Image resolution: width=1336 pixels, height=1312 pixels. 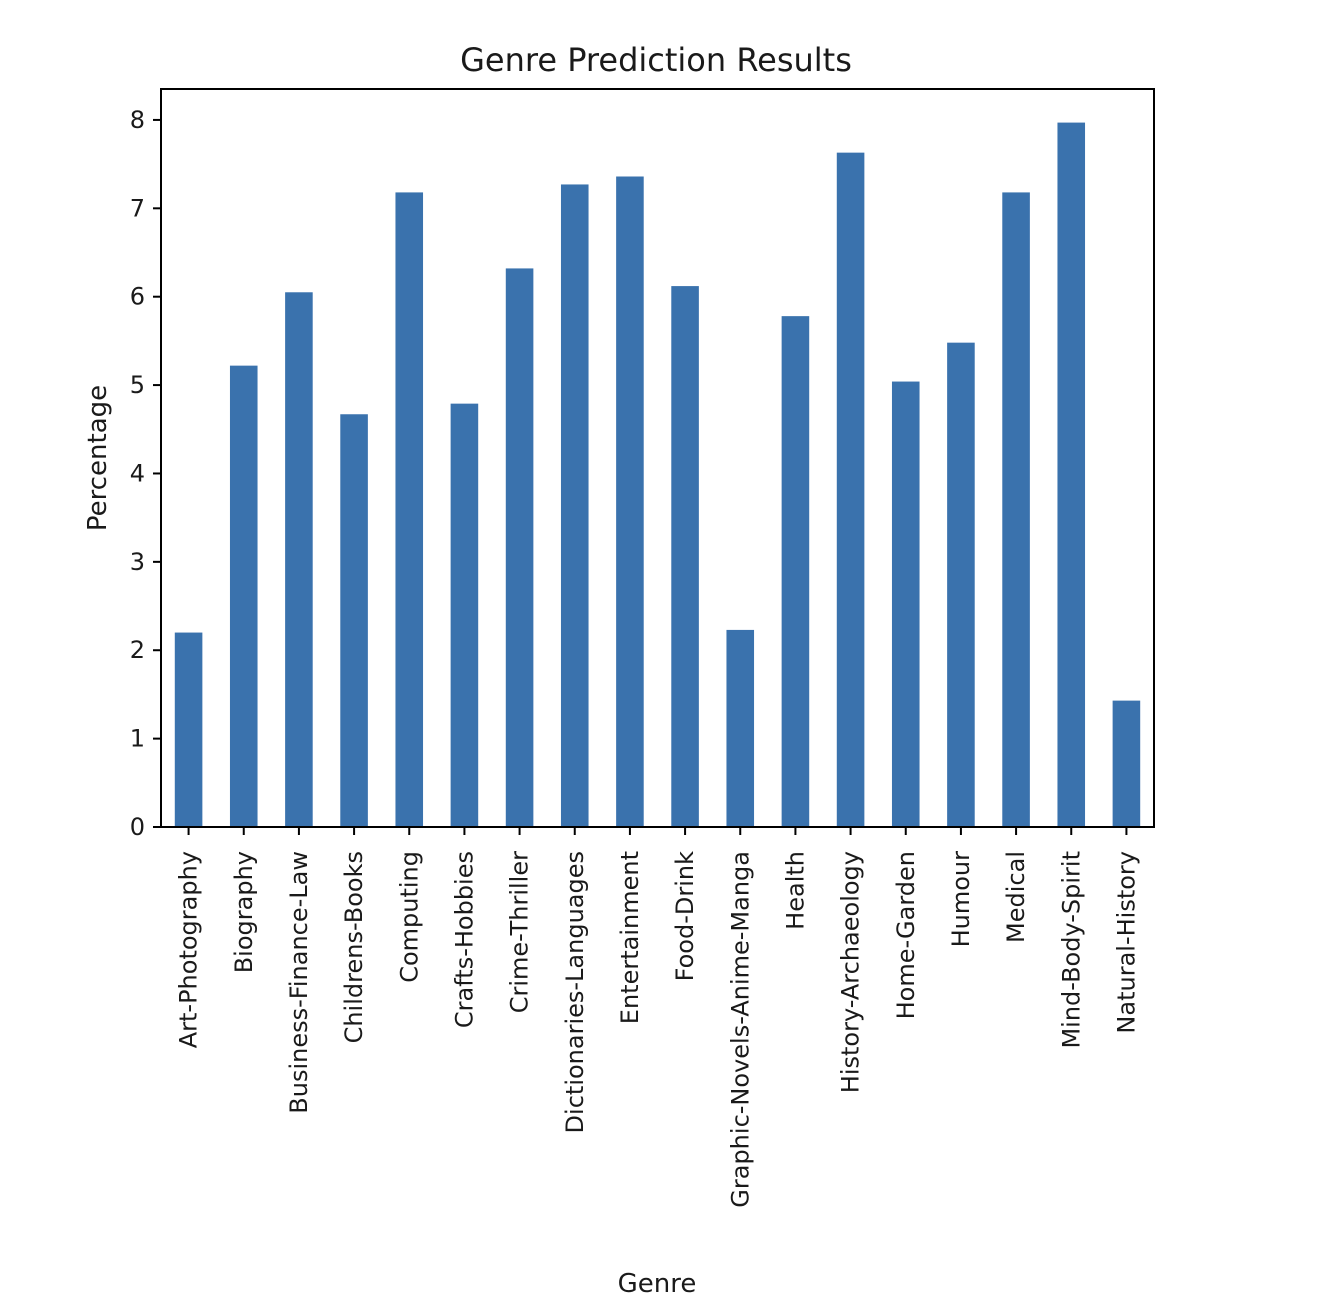 What do you see at coordinates (1016, 897) in the screenshot?
I see `x-tick-label: Medical` at bounding box center [1016, 897].